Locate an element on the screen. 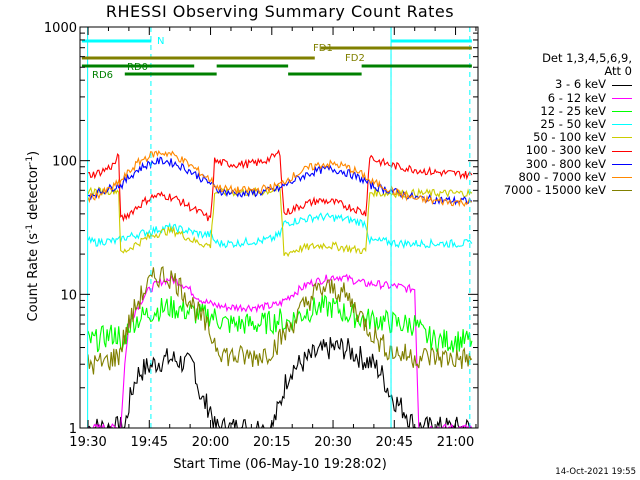 The image size is (640, 480). x-tick-label-2: 20:00 is located at coordinates (210, 442).